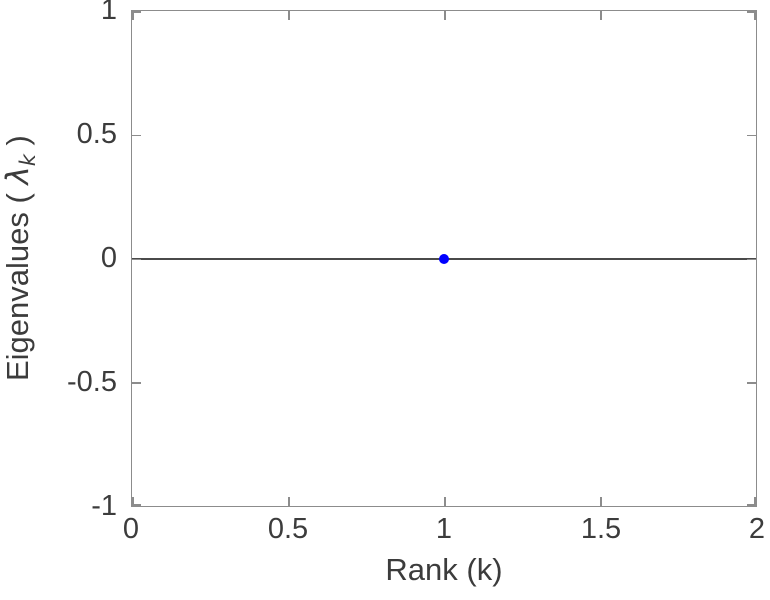  Describe the element at coordinates (133, 15) in the screenshot. I see `x-tick-0-top` at that location.